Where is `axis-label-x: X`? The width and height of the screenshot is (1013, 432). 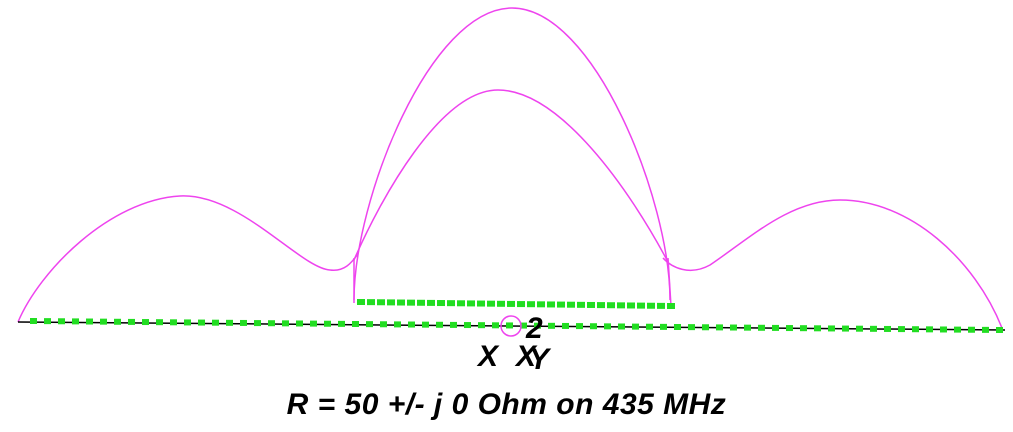
axis-label-x: X is located at coordinates (488, 356).